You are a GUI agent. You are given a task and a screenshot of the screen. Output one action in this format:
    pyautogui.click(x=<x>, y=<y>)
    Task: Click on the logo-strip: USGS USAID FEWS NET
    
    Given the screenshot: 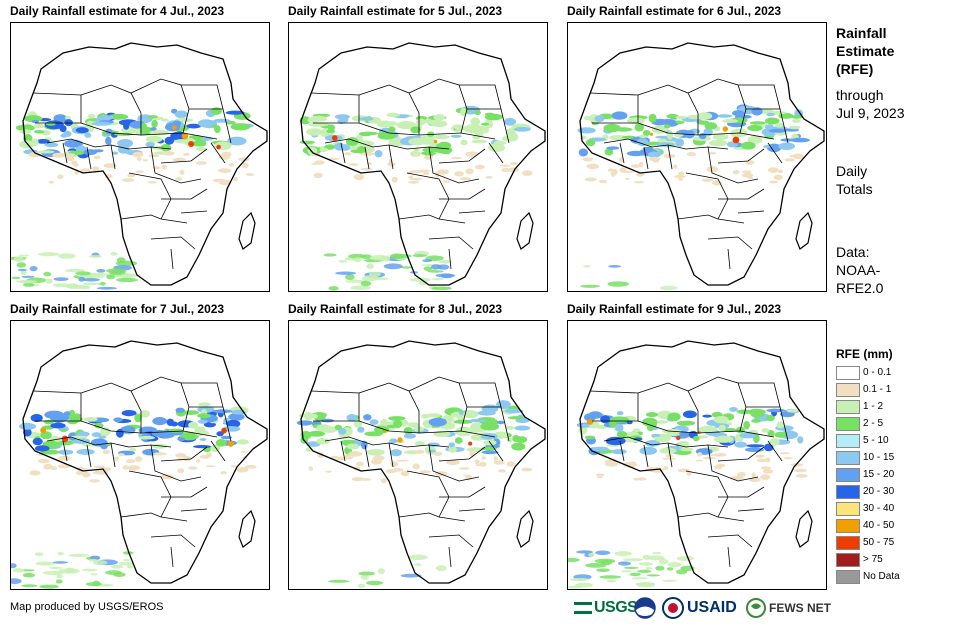 What is the action you would take?
    pyautogui.click(x=704, y=608)
    